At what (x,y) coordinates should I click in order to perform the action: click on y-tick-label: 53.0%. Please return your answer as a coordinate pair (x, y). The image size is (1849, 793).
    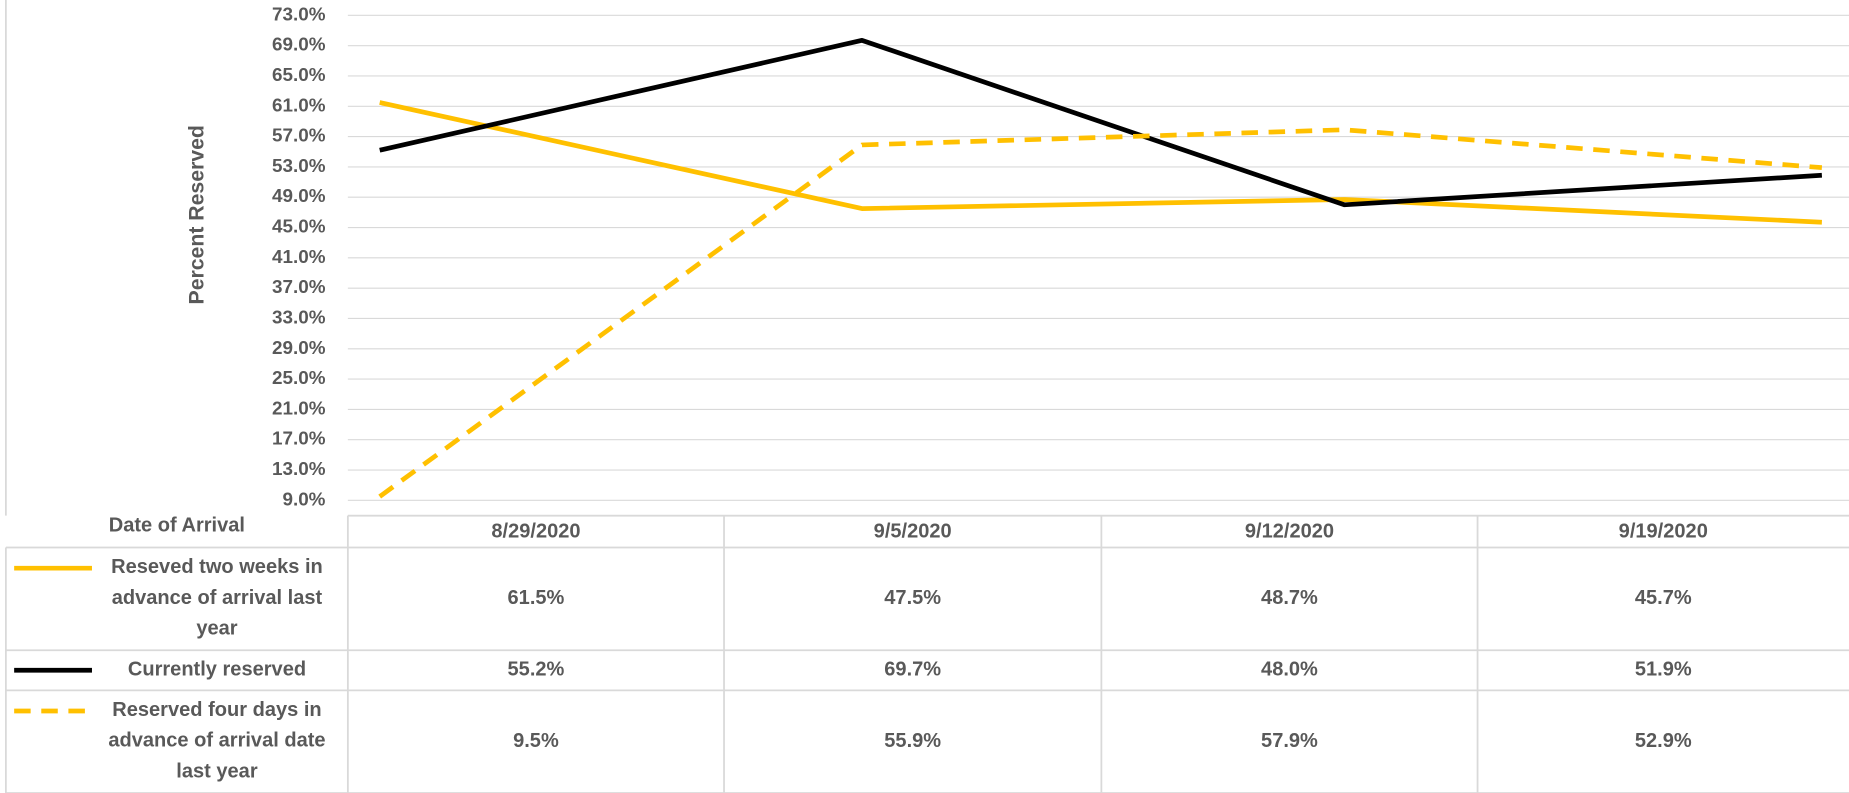
    Looking at the image, I should click on (299, 165).